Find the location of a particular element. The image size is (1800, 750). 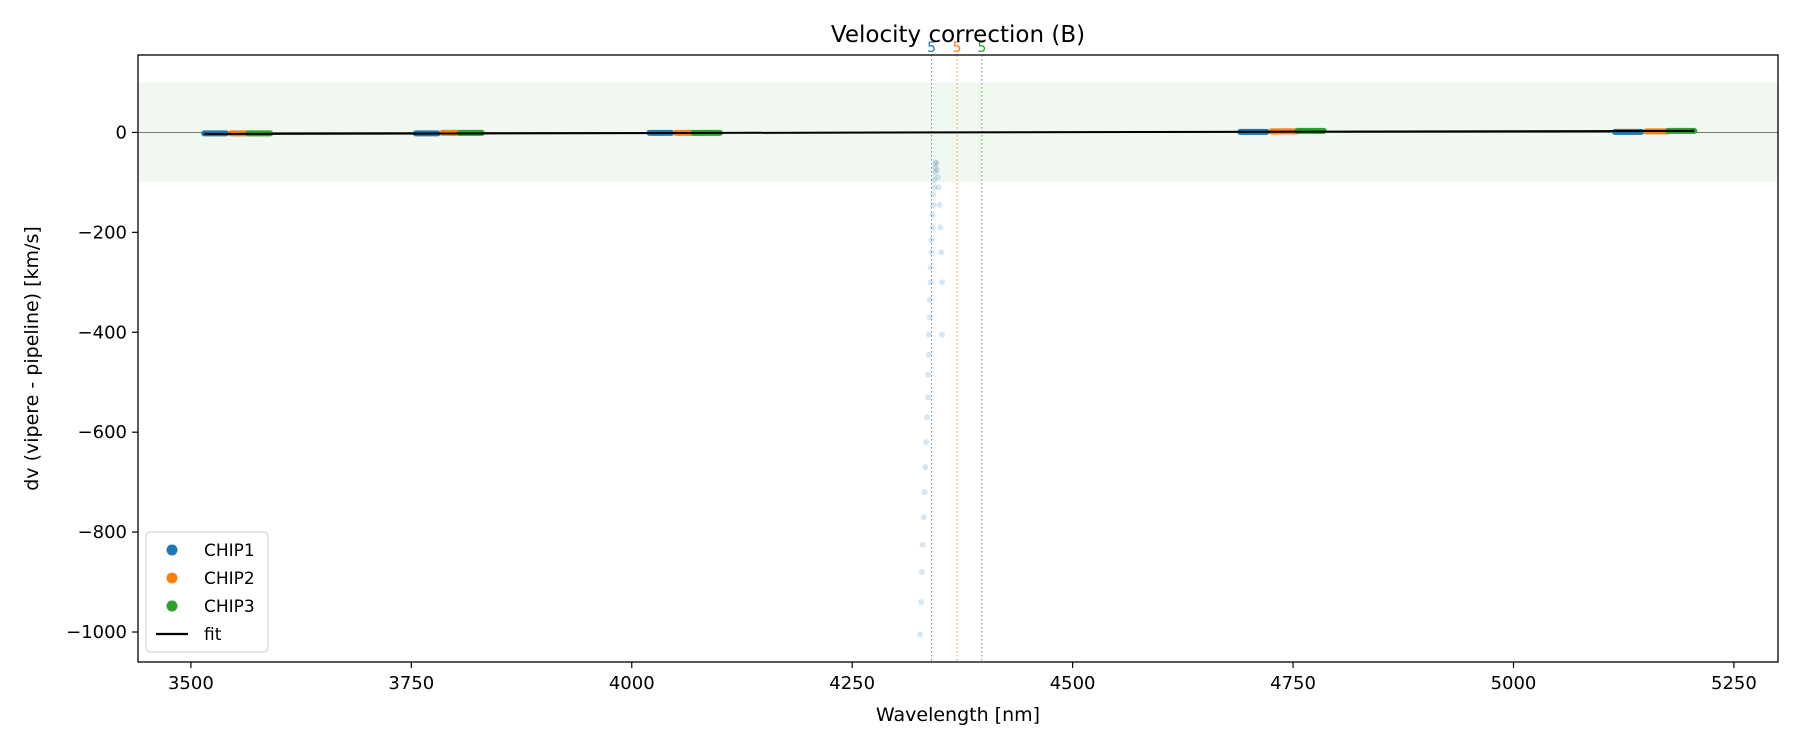

x-axis-ticks: 3500 3750 4000 4250 4500 4750 5000 5250 is located at coordinates (962, 678).